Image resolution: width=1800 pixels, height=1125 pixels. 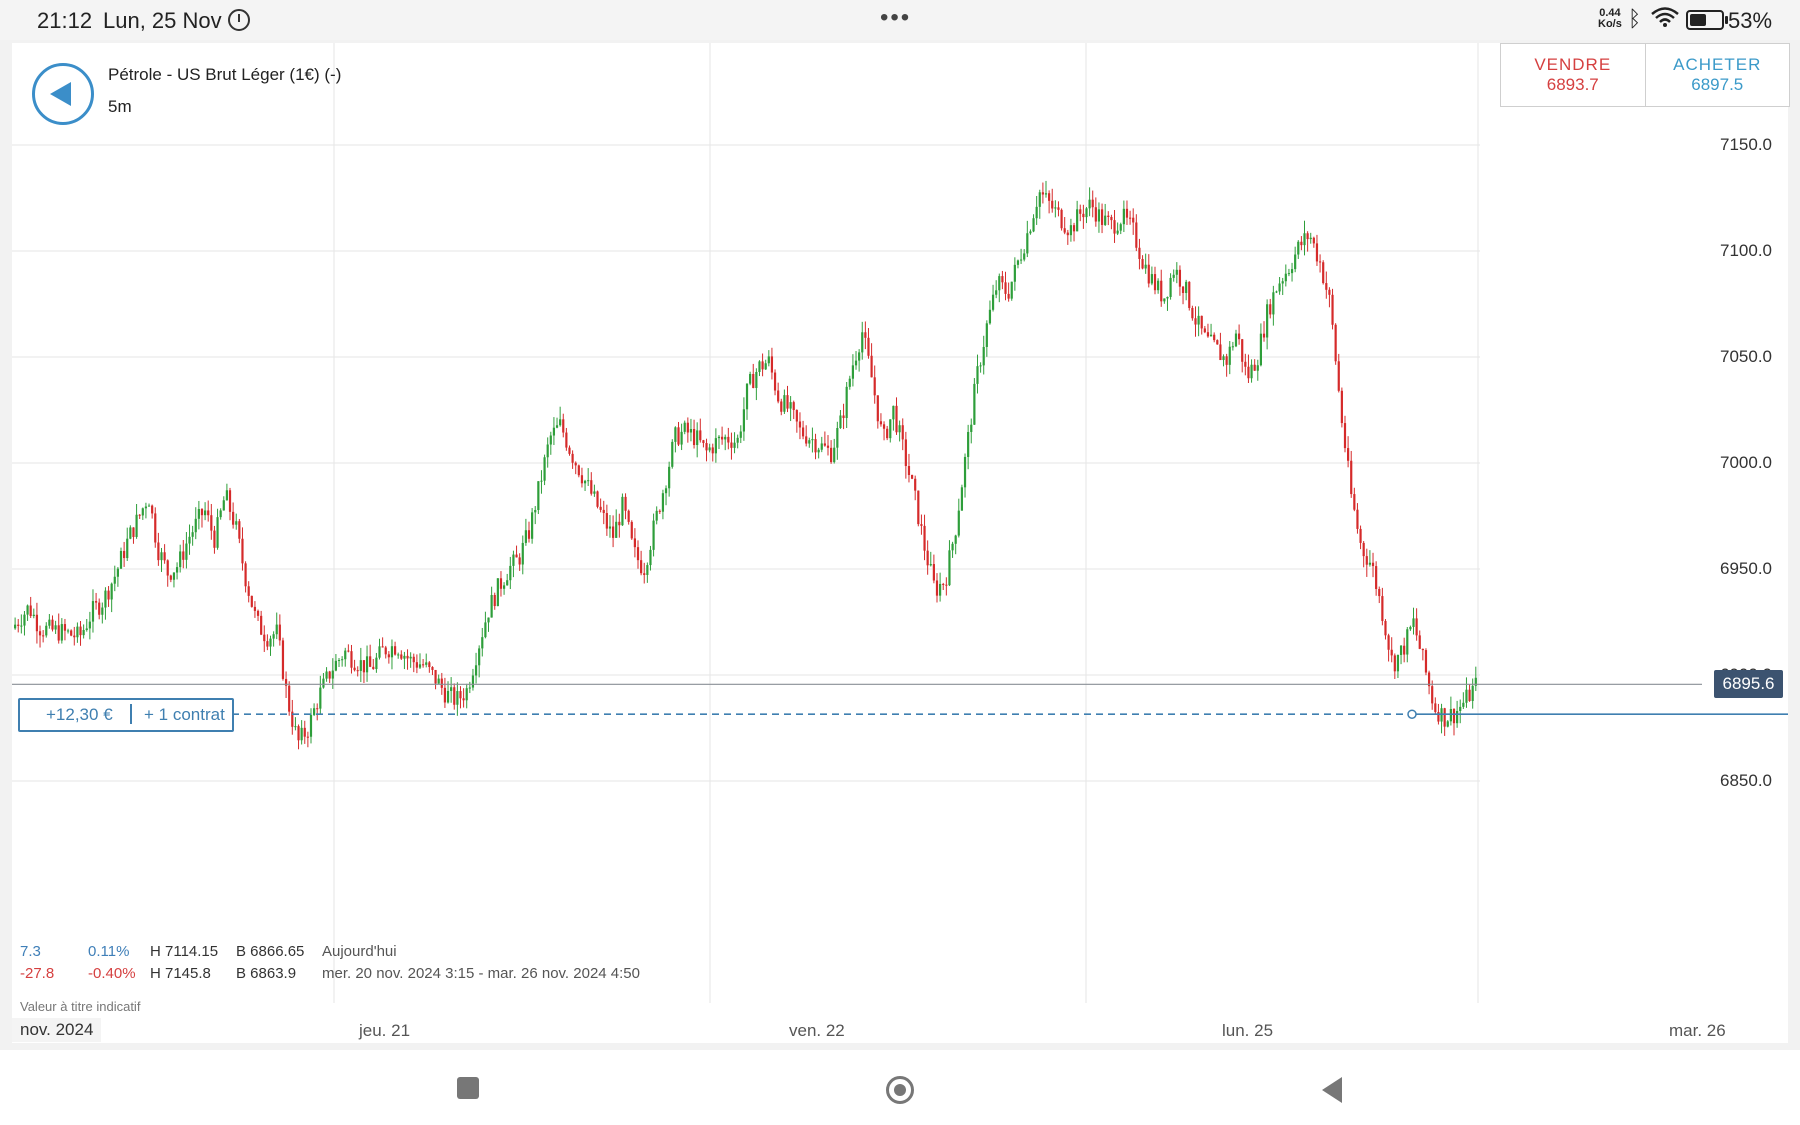 I want to click on position-badge: +12,30 € + 1 contrat, so click(x=126, y=715).